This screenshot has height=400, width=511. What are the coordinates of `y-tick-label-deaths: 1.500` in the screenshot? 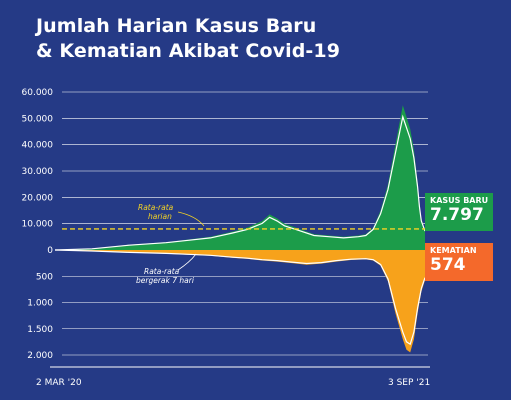 It's located at (40, 330).